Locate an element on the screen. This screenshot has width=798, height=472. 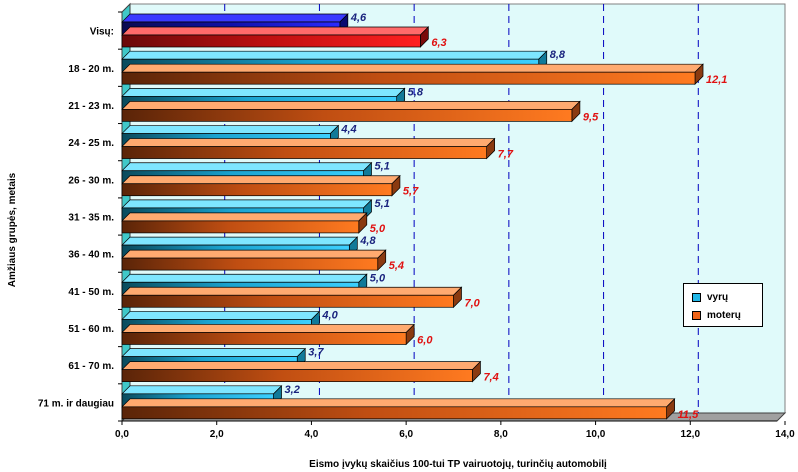
value-label-moteru: 11,5 is located at coordinates (688, 415).